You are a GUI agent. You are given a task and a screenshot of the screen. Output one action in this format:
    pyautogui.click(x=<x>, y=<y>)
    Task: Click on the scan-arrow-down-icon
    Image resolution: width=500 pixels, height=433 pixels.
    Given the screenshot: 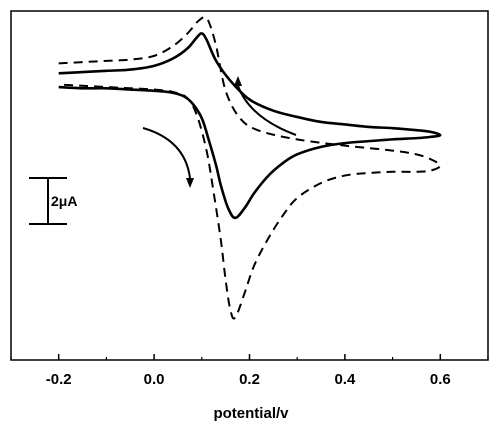 What is the action you would take?
    pyautogui.click(x=166, y=153)
    